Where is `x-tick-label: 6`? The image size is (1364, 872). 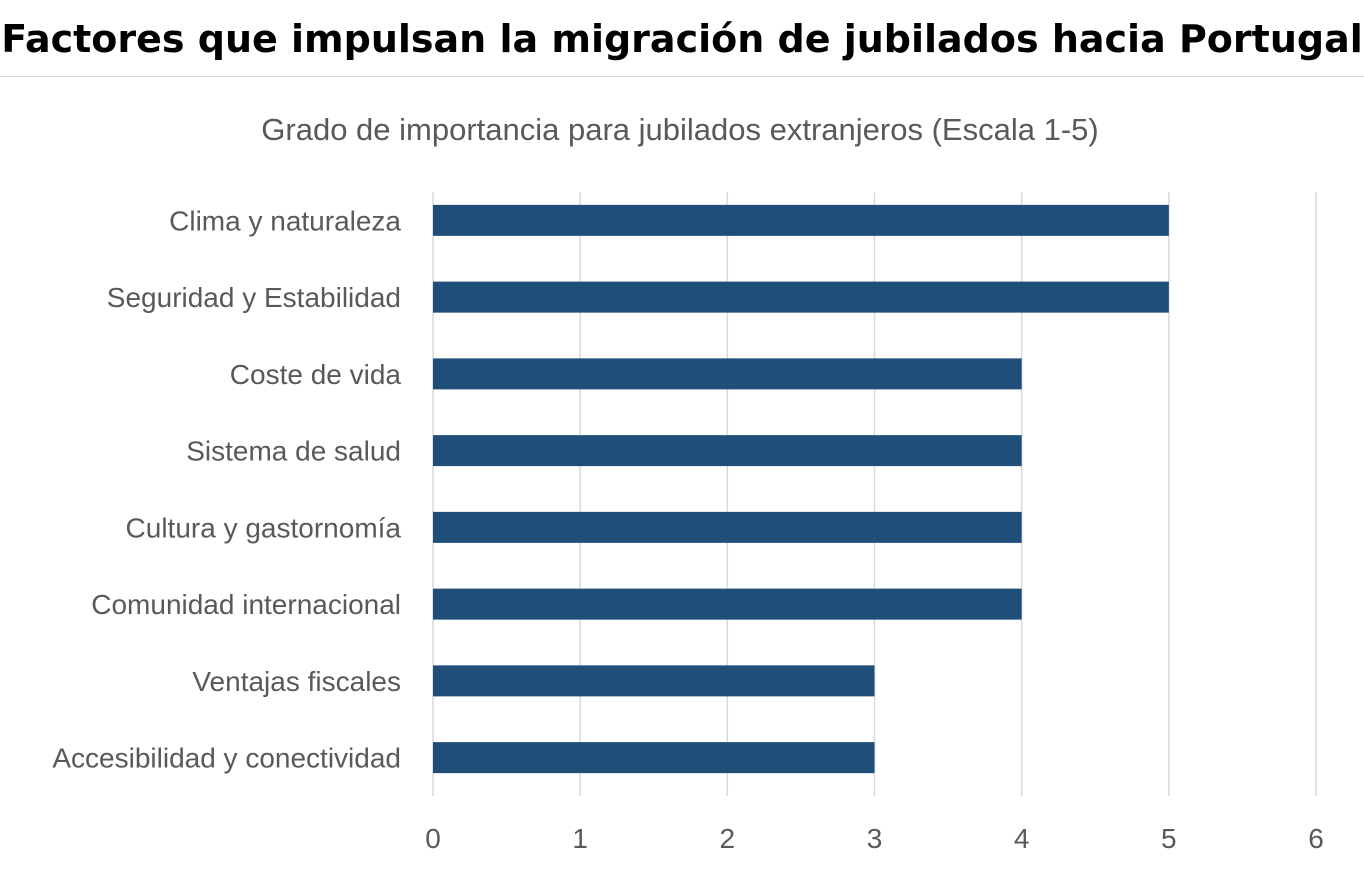 x-tick-label: 6 is located at coordinates (1316, 838).